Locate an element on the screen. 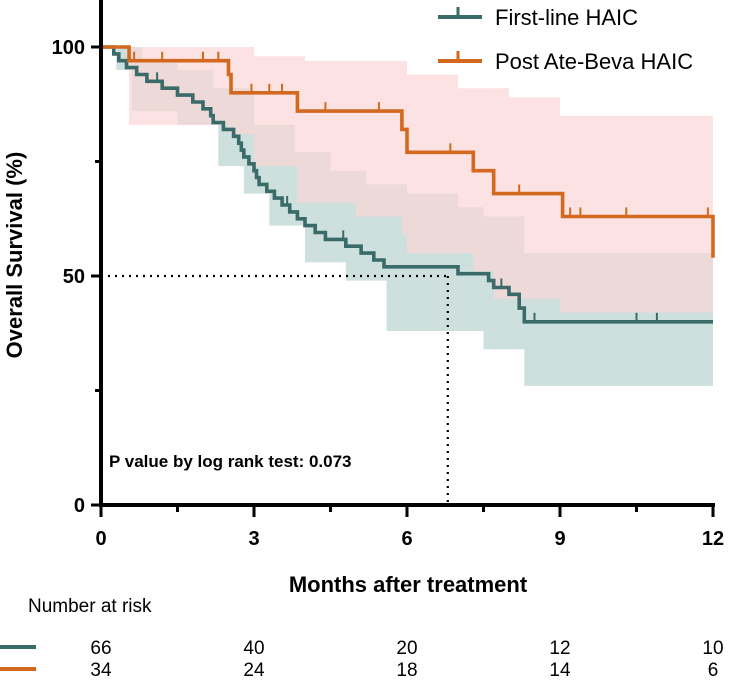 The width and height of the screenshot is (749, 682). x-tick-label-2: 6 is located at coordinates (406, 539).